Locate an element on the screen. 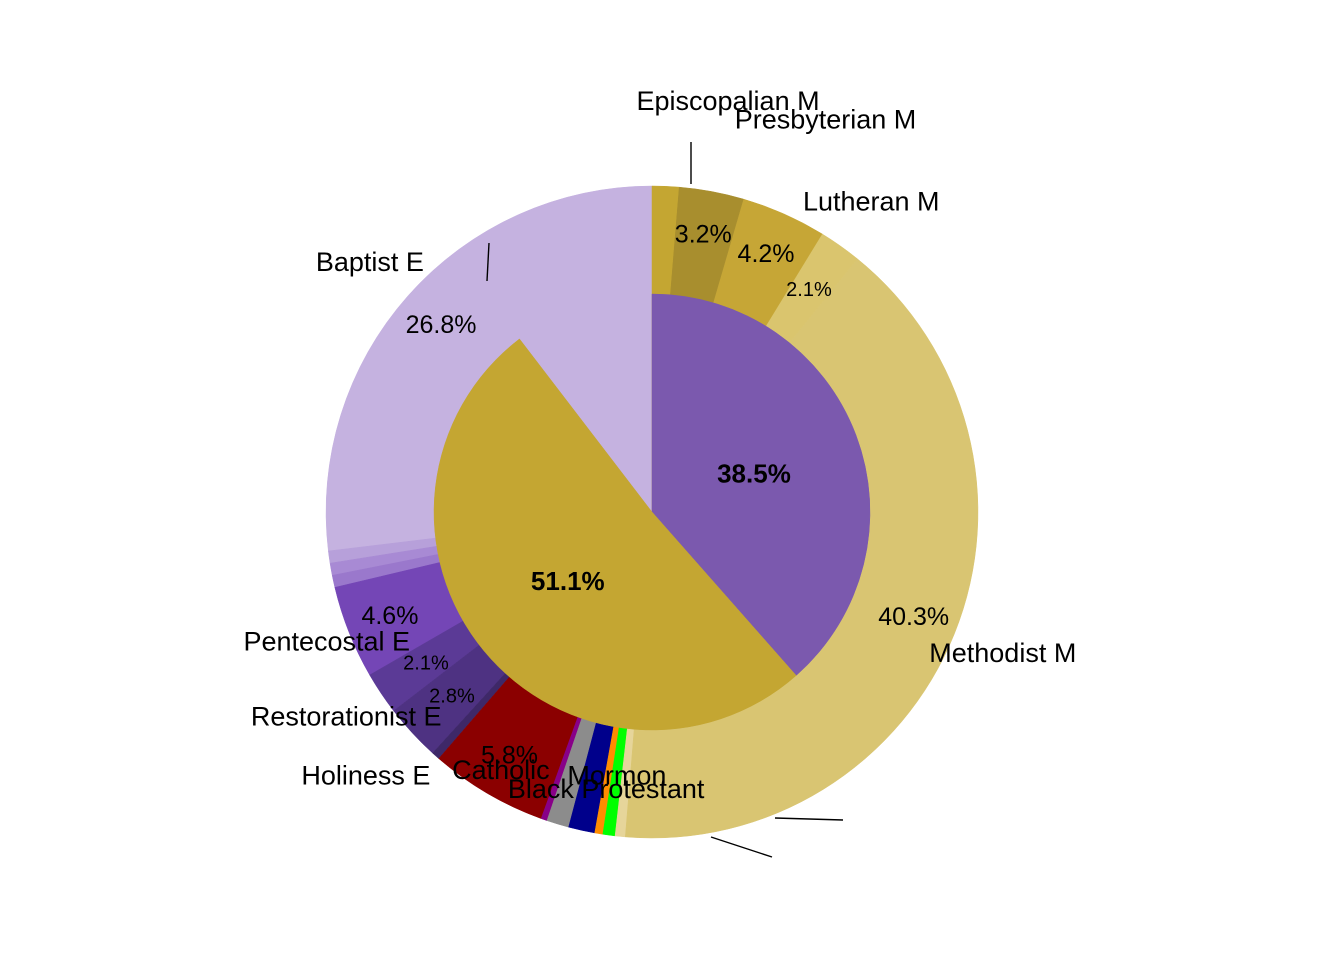 This screenshot has width=1344, height=960. pct-label-restorationist-e: 2.1% is located at coordinates (426, 663).